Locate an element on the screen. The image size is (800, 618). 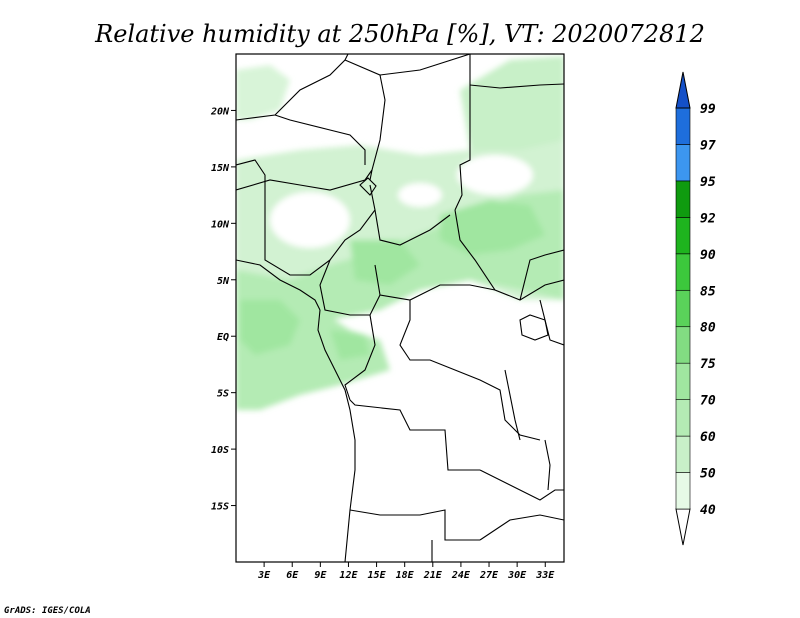
border-algeria-niger is located at coordinates (320, 139).